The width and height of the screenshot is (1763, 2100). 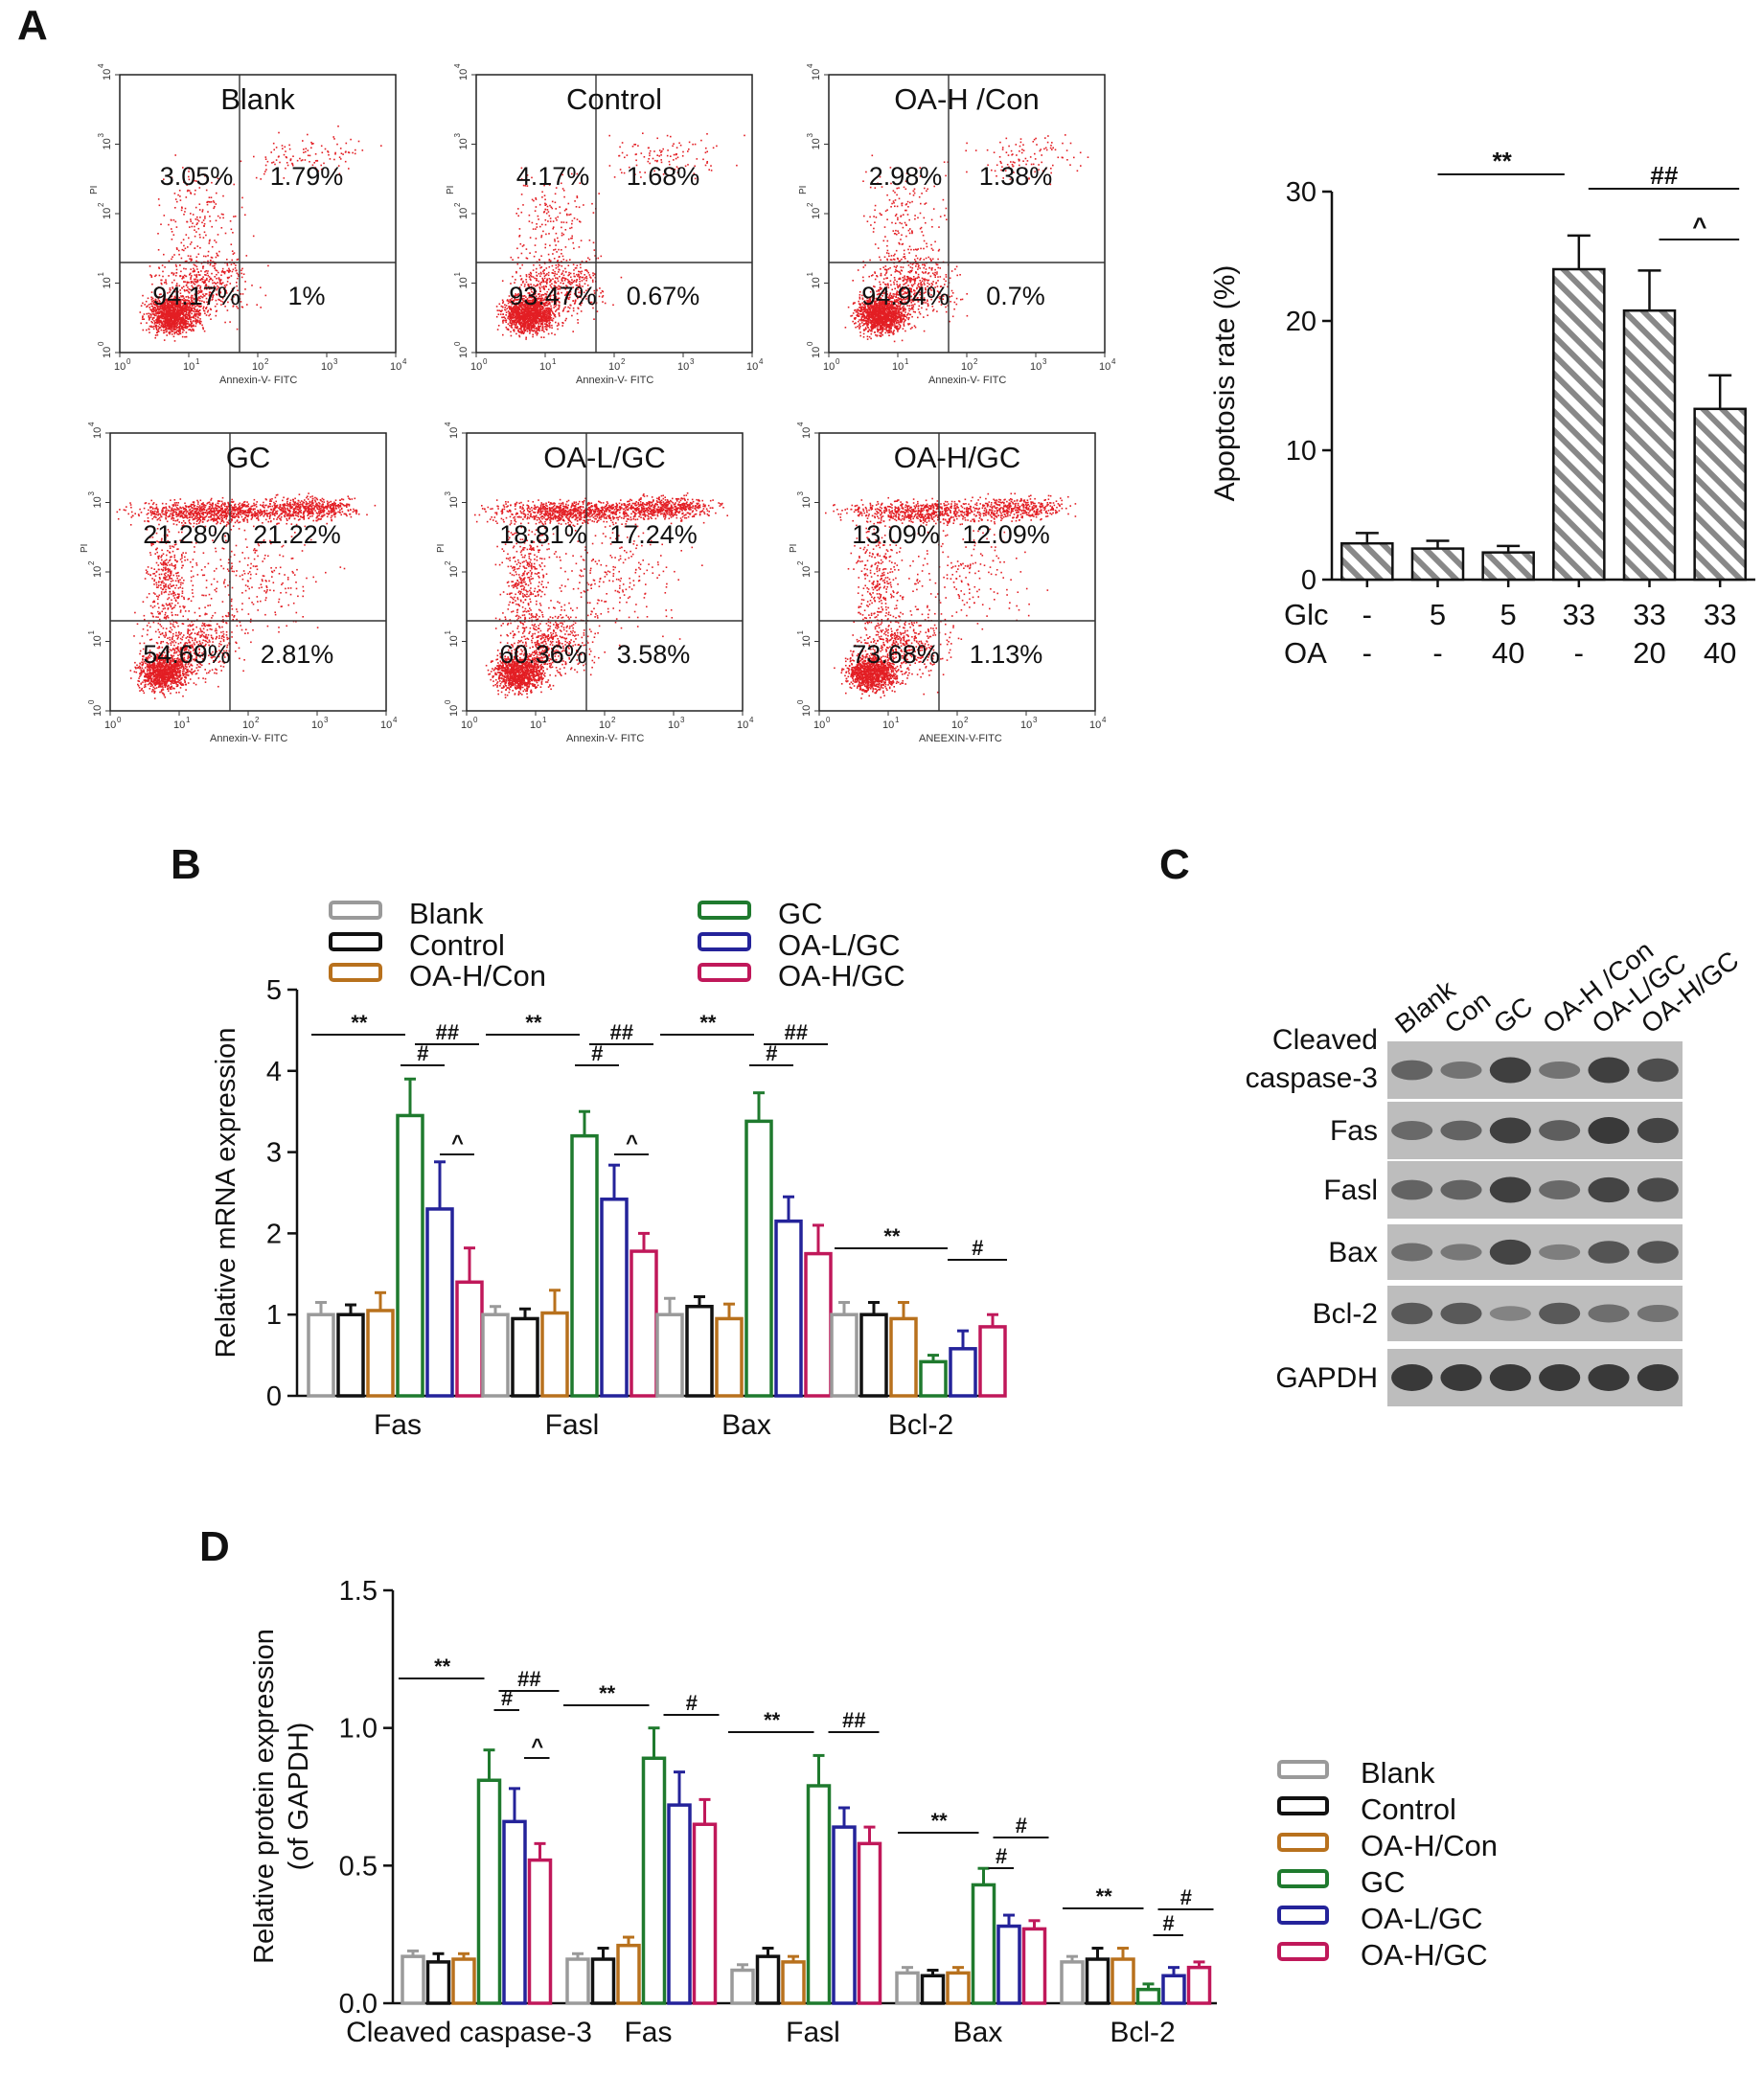 What do you see at coordinates (457, 343) in the screenshot?
I see `y-tick-exponent: 0` at bounding box center [457, 343].